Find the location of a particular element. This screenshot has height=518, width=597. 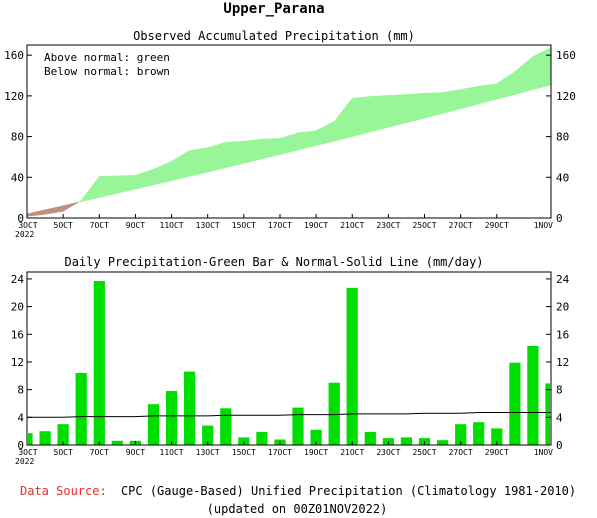

x-tick-label: 13OCT is located at coordinates (208, 225).